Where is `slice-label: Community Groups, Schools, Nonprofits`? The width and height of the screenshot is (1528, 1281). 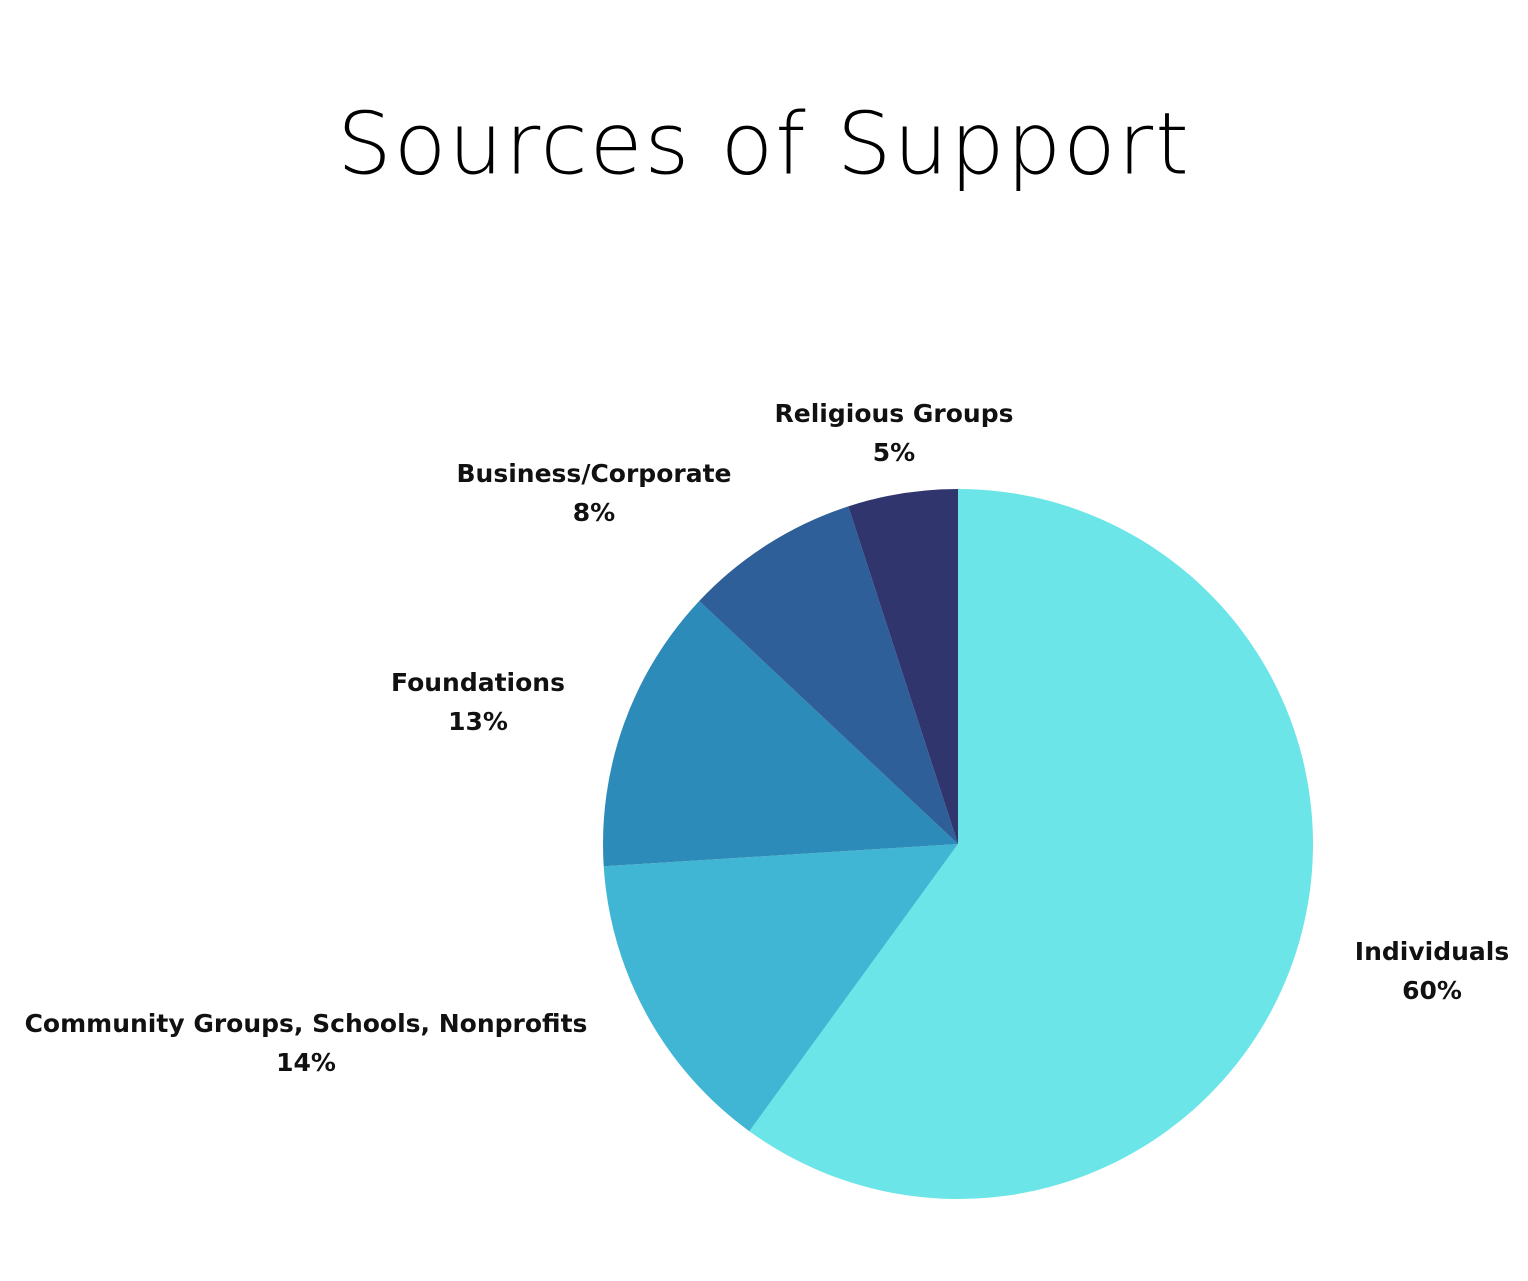 slice-label: Community Groups, Schools, Nonprofits is located at coordinates (306, 1023).